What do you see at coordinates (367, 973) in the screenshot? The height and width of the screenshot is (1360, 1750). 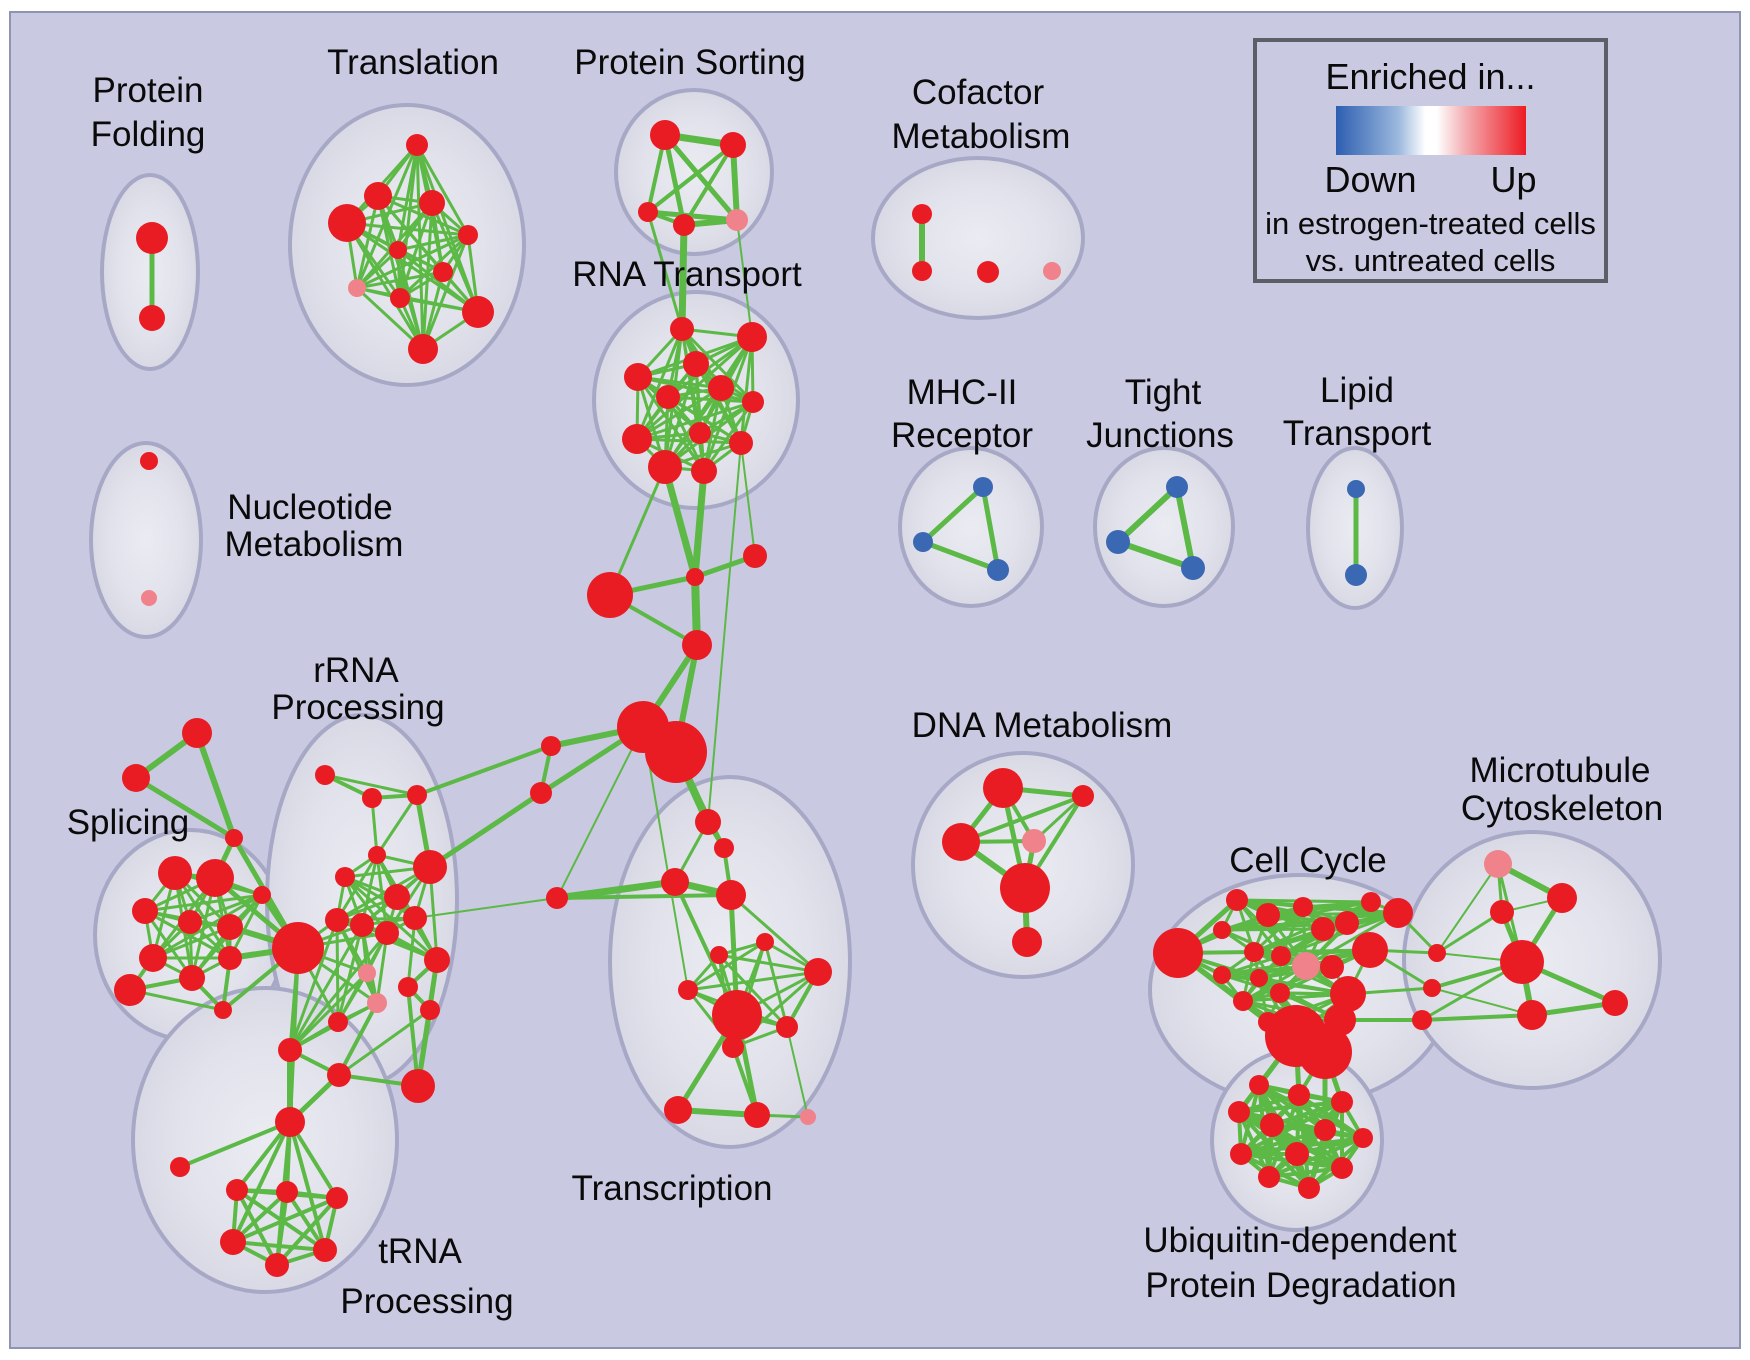 I see `gene-set-node-r12` at bounding box center [367, 973].